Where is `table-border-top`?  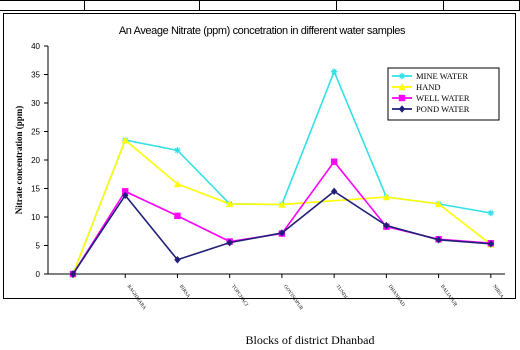
table-border-top is located at coordinates (260, 5).